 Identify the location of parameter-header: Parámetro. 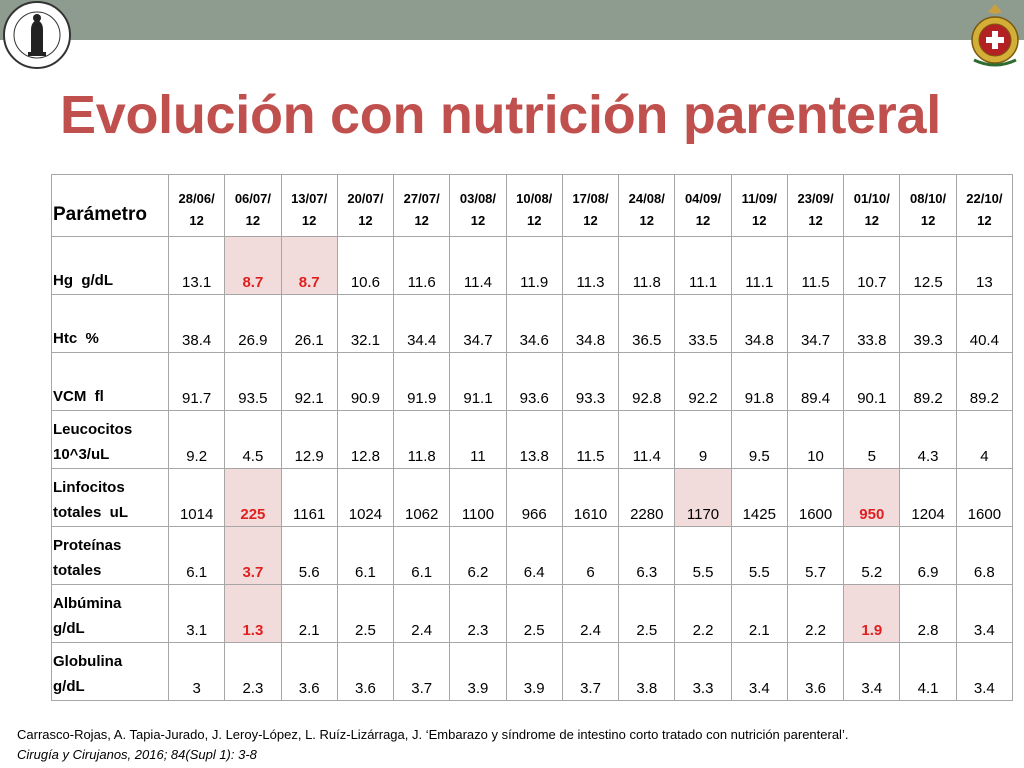
(110, 205).